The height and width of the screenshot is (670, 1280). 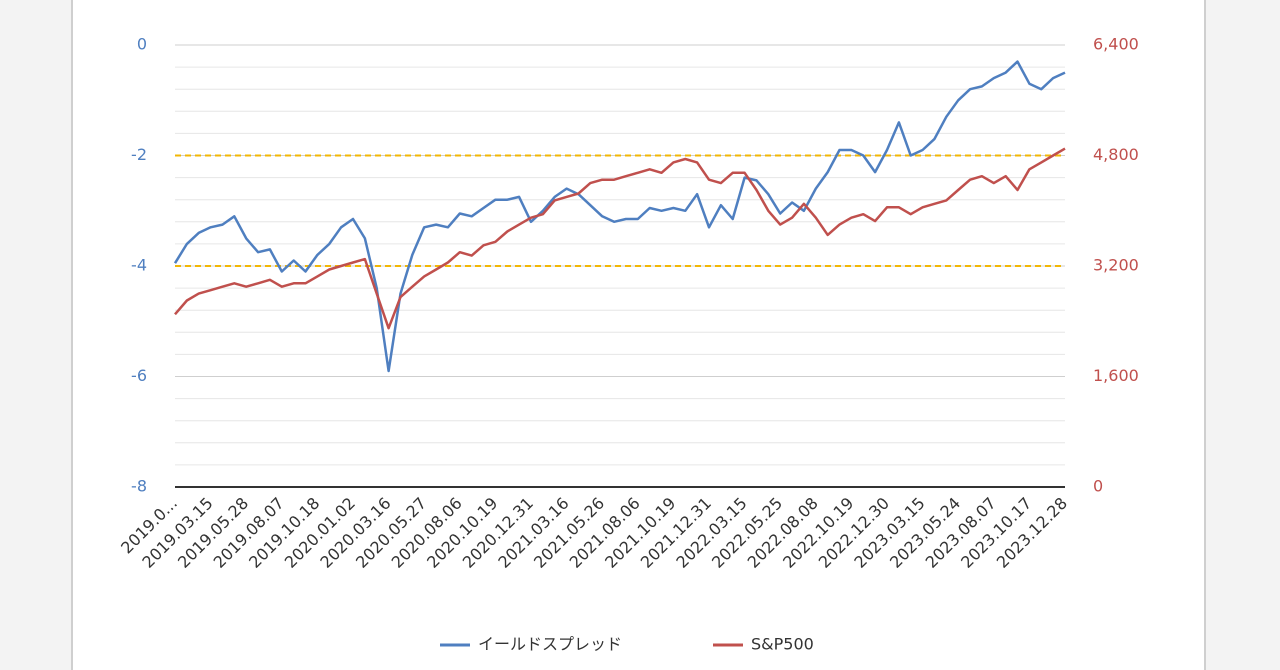 I want to click on y2-tick-label: 1,600, so click(x=1116, y=375).